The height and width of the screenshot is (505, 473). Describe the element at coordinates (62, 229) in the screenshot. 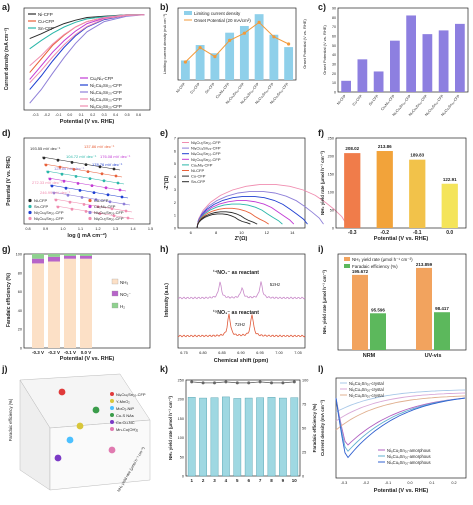

I see `panel-d-xtick: 1.0` at that location.